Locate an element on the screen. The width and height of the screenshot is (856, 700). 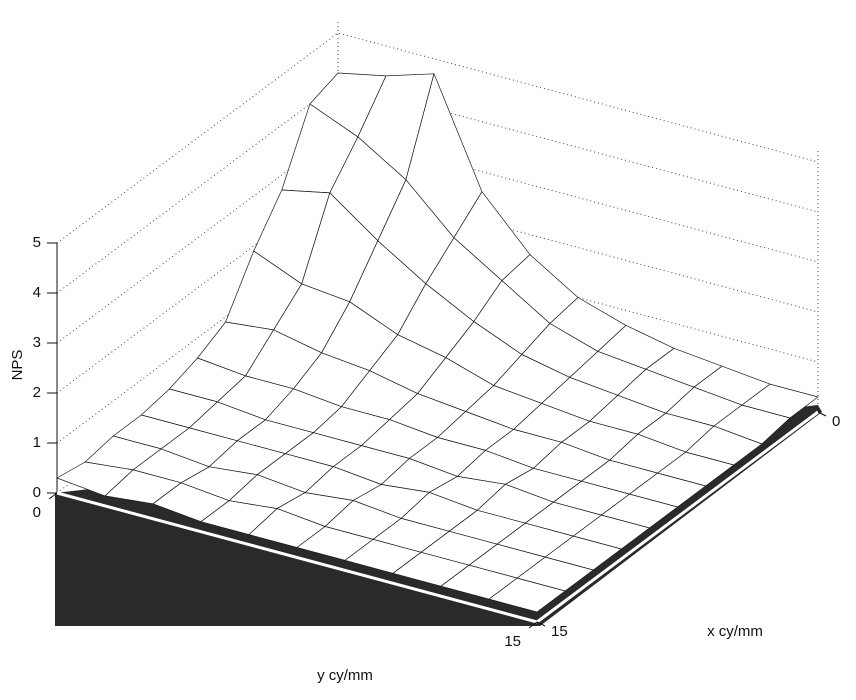
z-tick-label: 1 is located at coordinates (37, 442).